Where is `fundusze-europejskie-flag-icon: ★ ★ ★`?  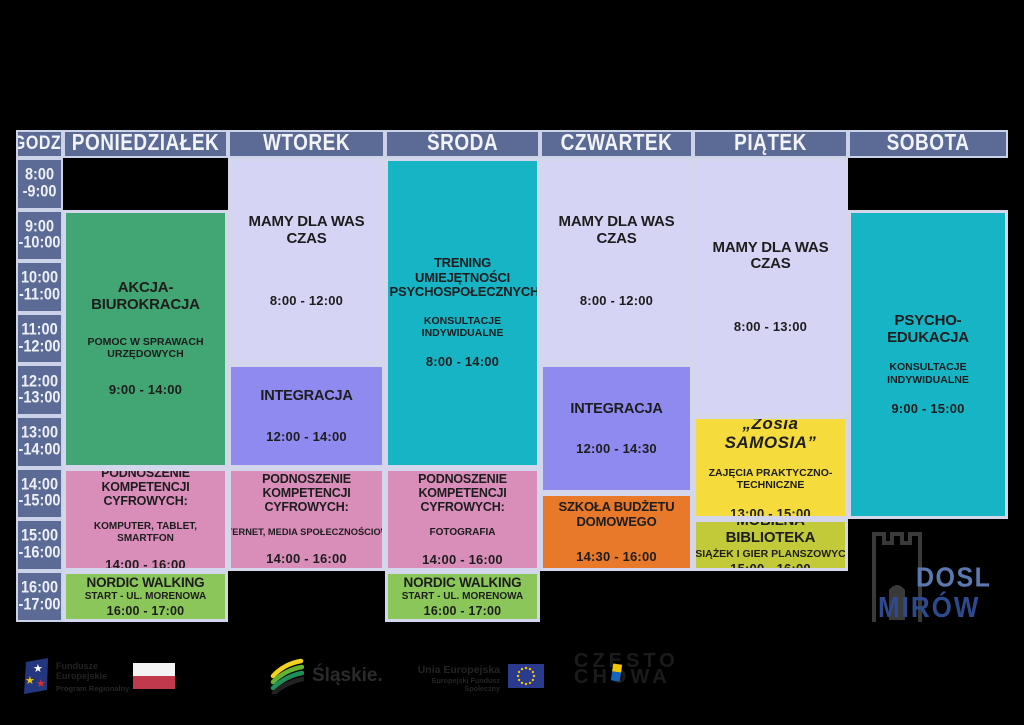
fundusze-europejskie-flag-icon: ★ ★ ★ is located at coordinates (36, 676).